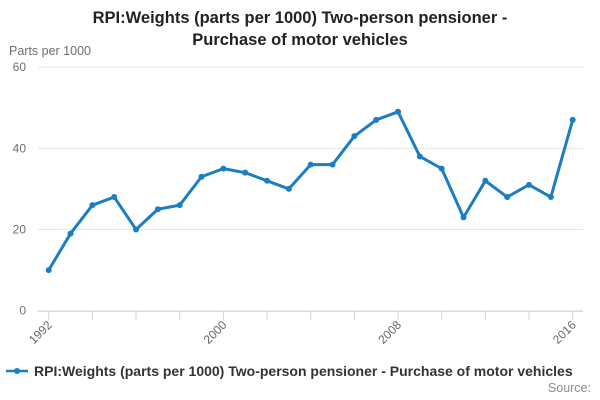  I want to click on x-axis-tick-label: 1992, so click(40, 332).